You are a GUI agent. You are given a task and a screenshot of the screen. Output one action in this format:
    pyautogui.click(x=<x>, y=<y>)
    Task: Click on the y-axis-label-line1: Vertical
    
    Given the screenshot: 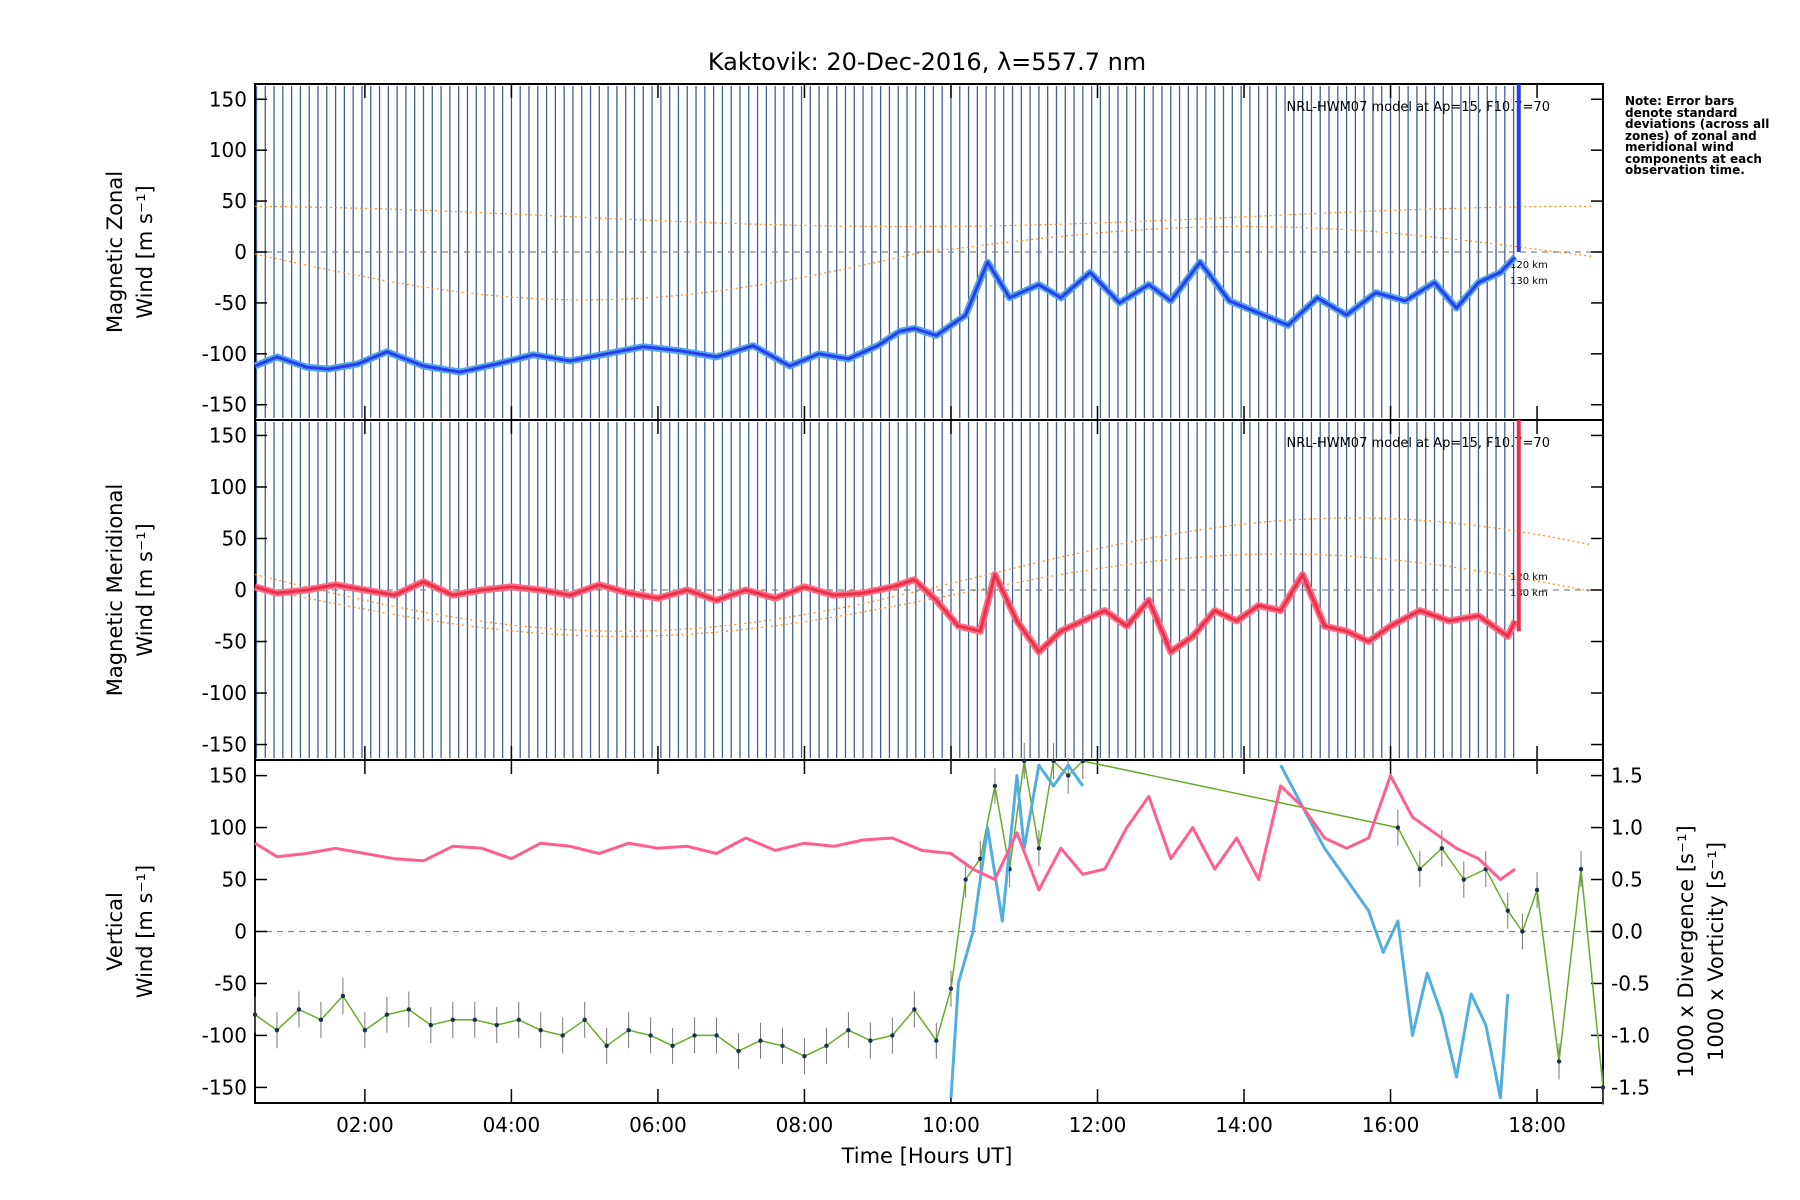 What is the action you would take?
    pyautogui.click(x=115, y=931)
    